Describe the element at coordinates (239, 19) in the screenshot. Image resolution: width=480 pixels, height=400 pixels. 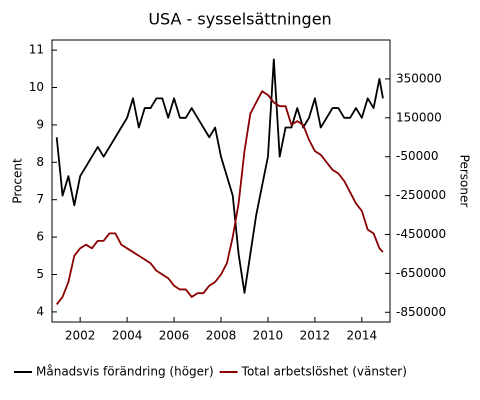
I see `chart-title: USA - sysselsättningen` at that location.